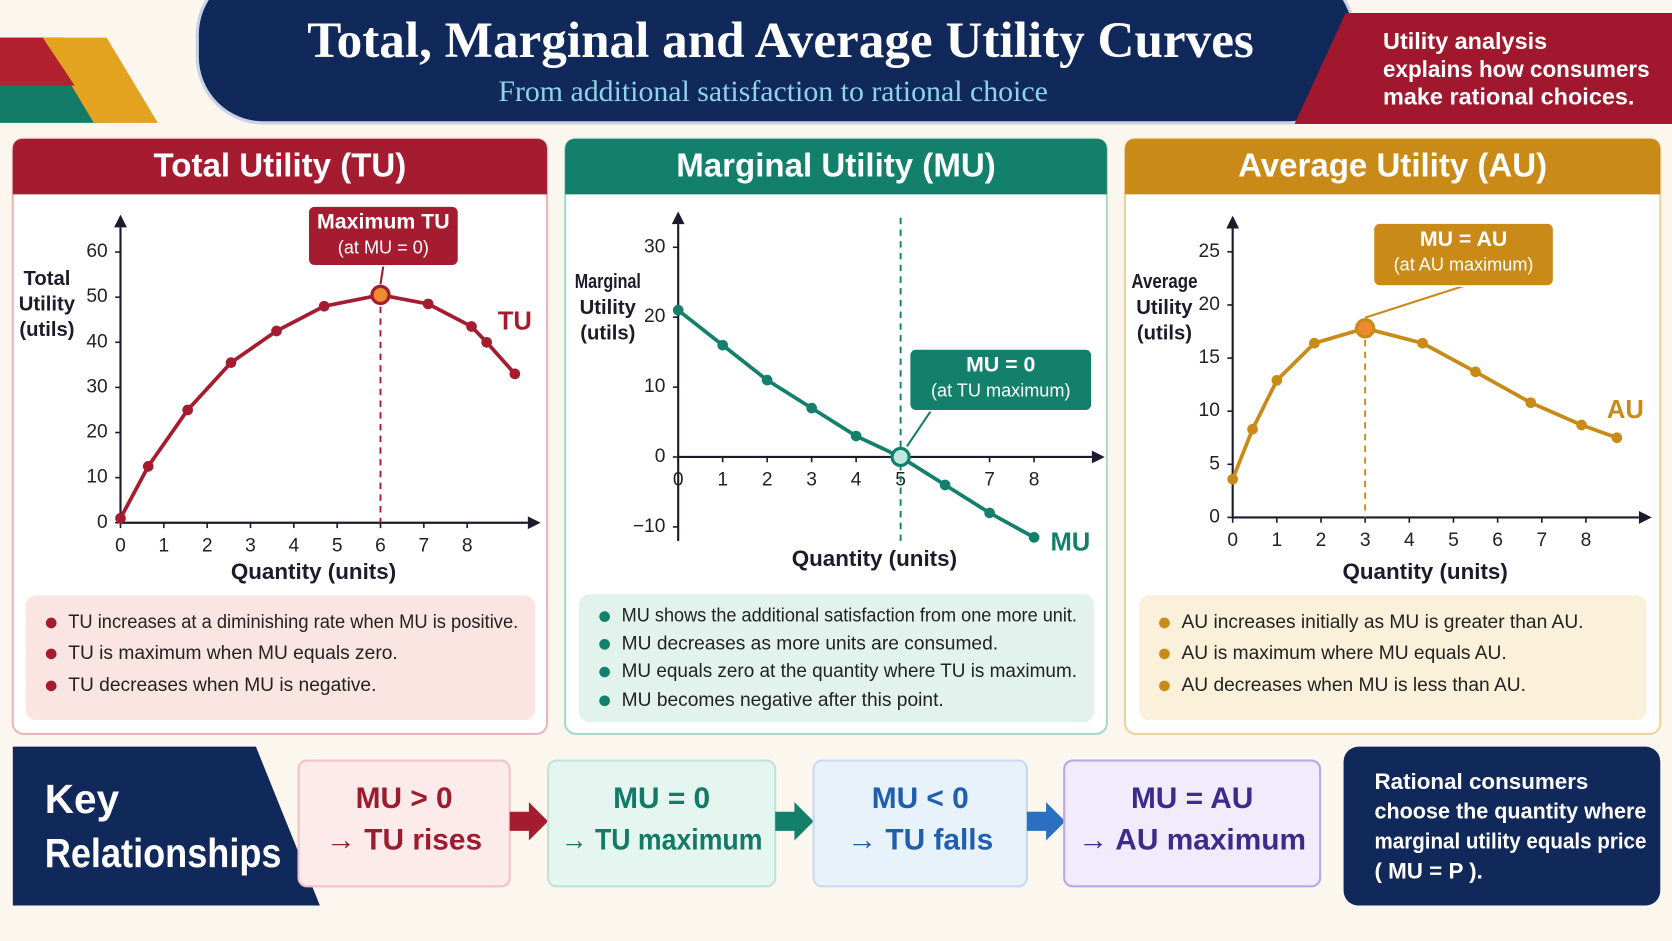  I want to click on y-tick-label: 5, so click(1214, 463).